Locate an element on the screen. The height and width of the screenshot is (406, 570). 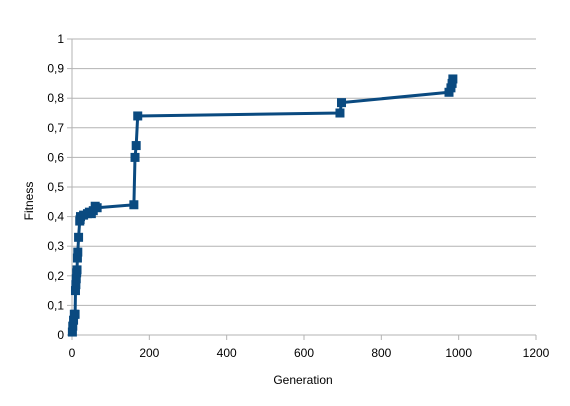
y-axis-title: Fitness is located at coordinates (29, 201).